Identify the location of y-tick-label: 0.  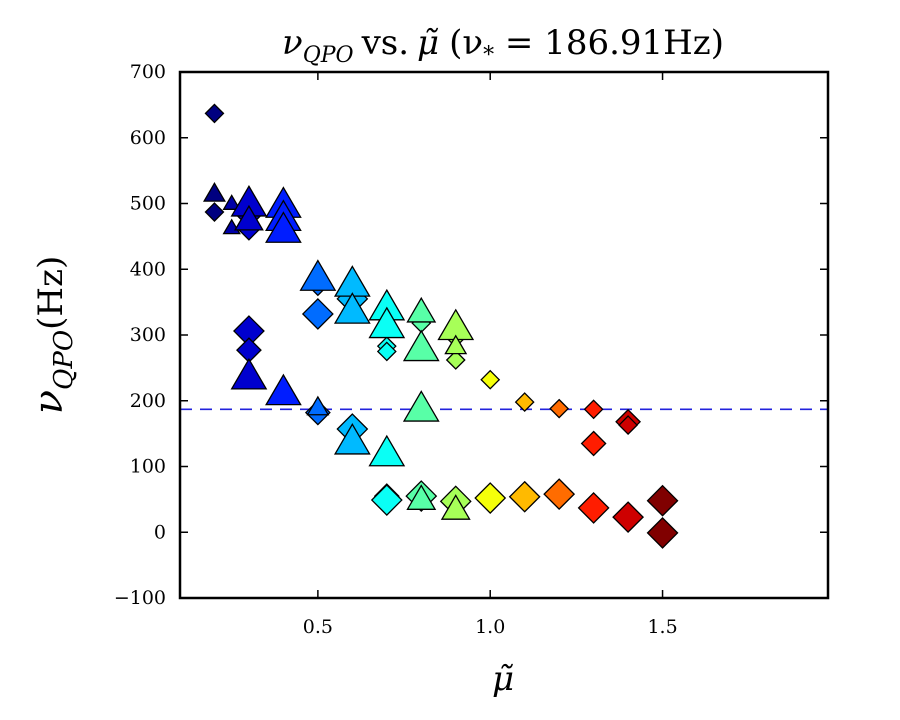
(160, 532).